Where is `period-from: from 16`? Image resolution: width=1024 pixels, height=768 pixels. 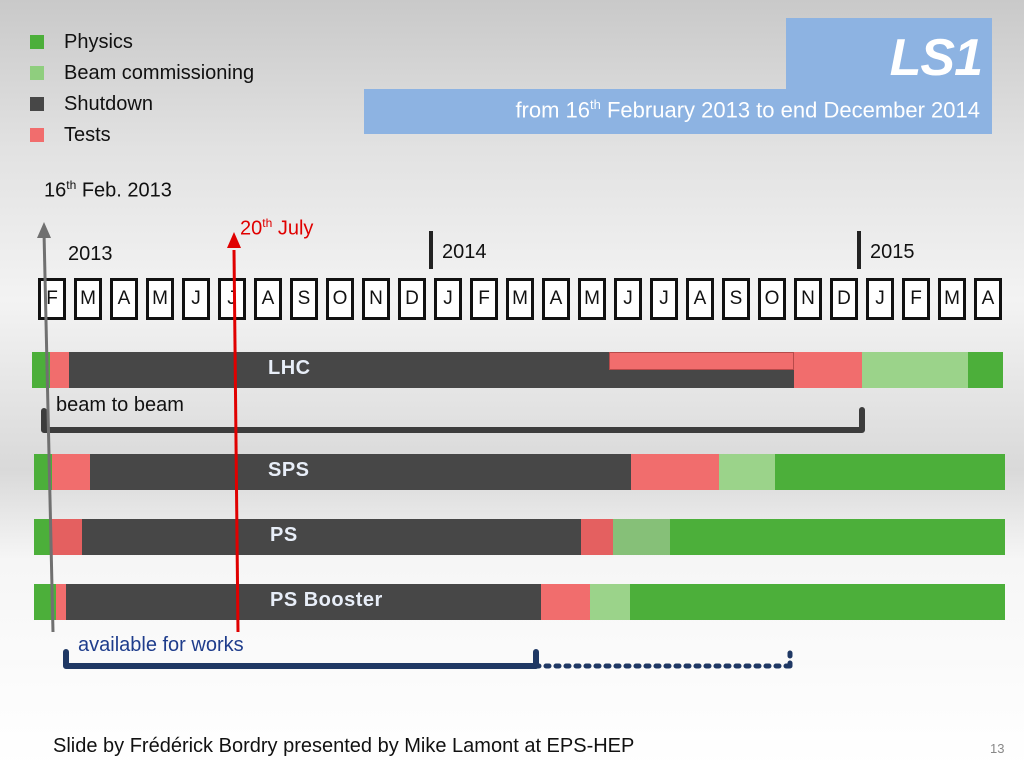
period-from: from 16 is located at coordinates (553, 110).